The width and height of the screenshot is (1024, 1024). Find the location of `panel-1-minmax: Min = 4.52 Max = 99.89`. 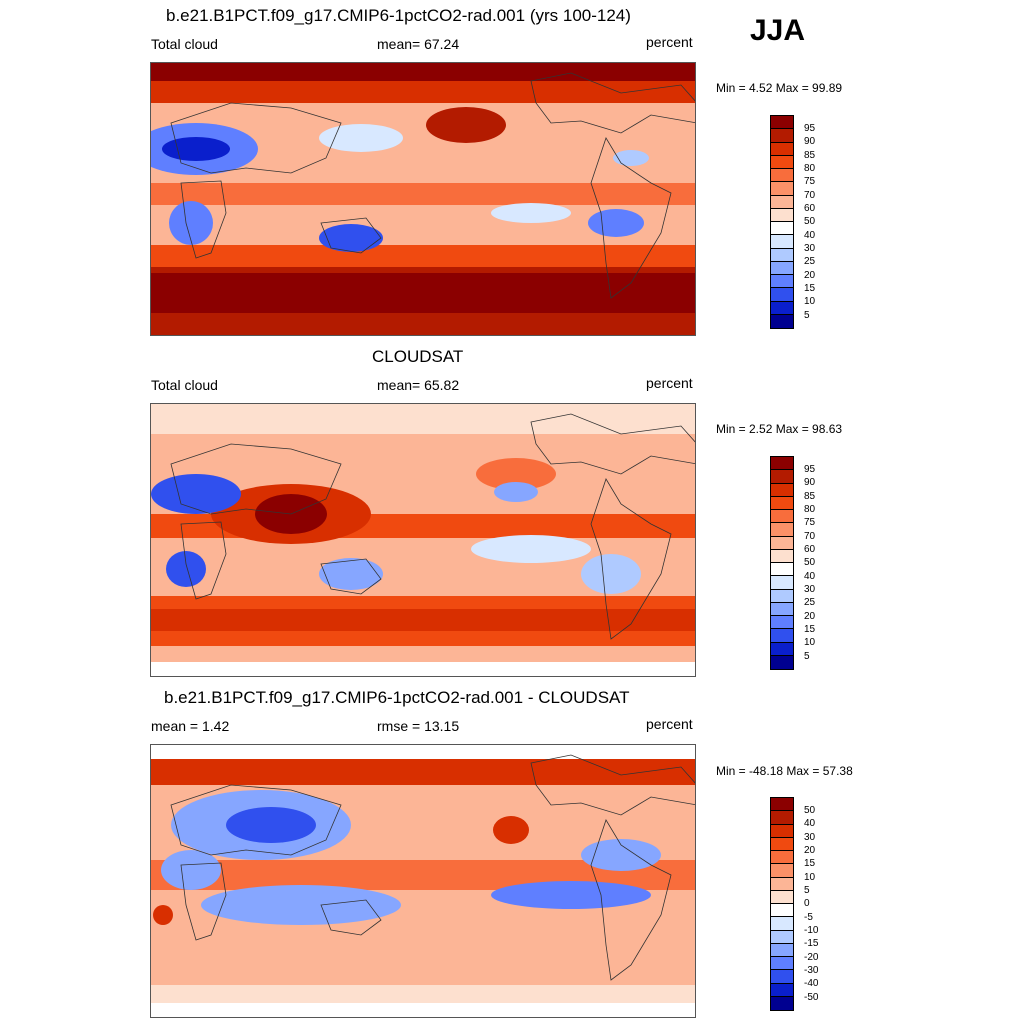

panel-1-minmax: Min = 4.52 Max = 99.89 is located at coordinates (779, 88).